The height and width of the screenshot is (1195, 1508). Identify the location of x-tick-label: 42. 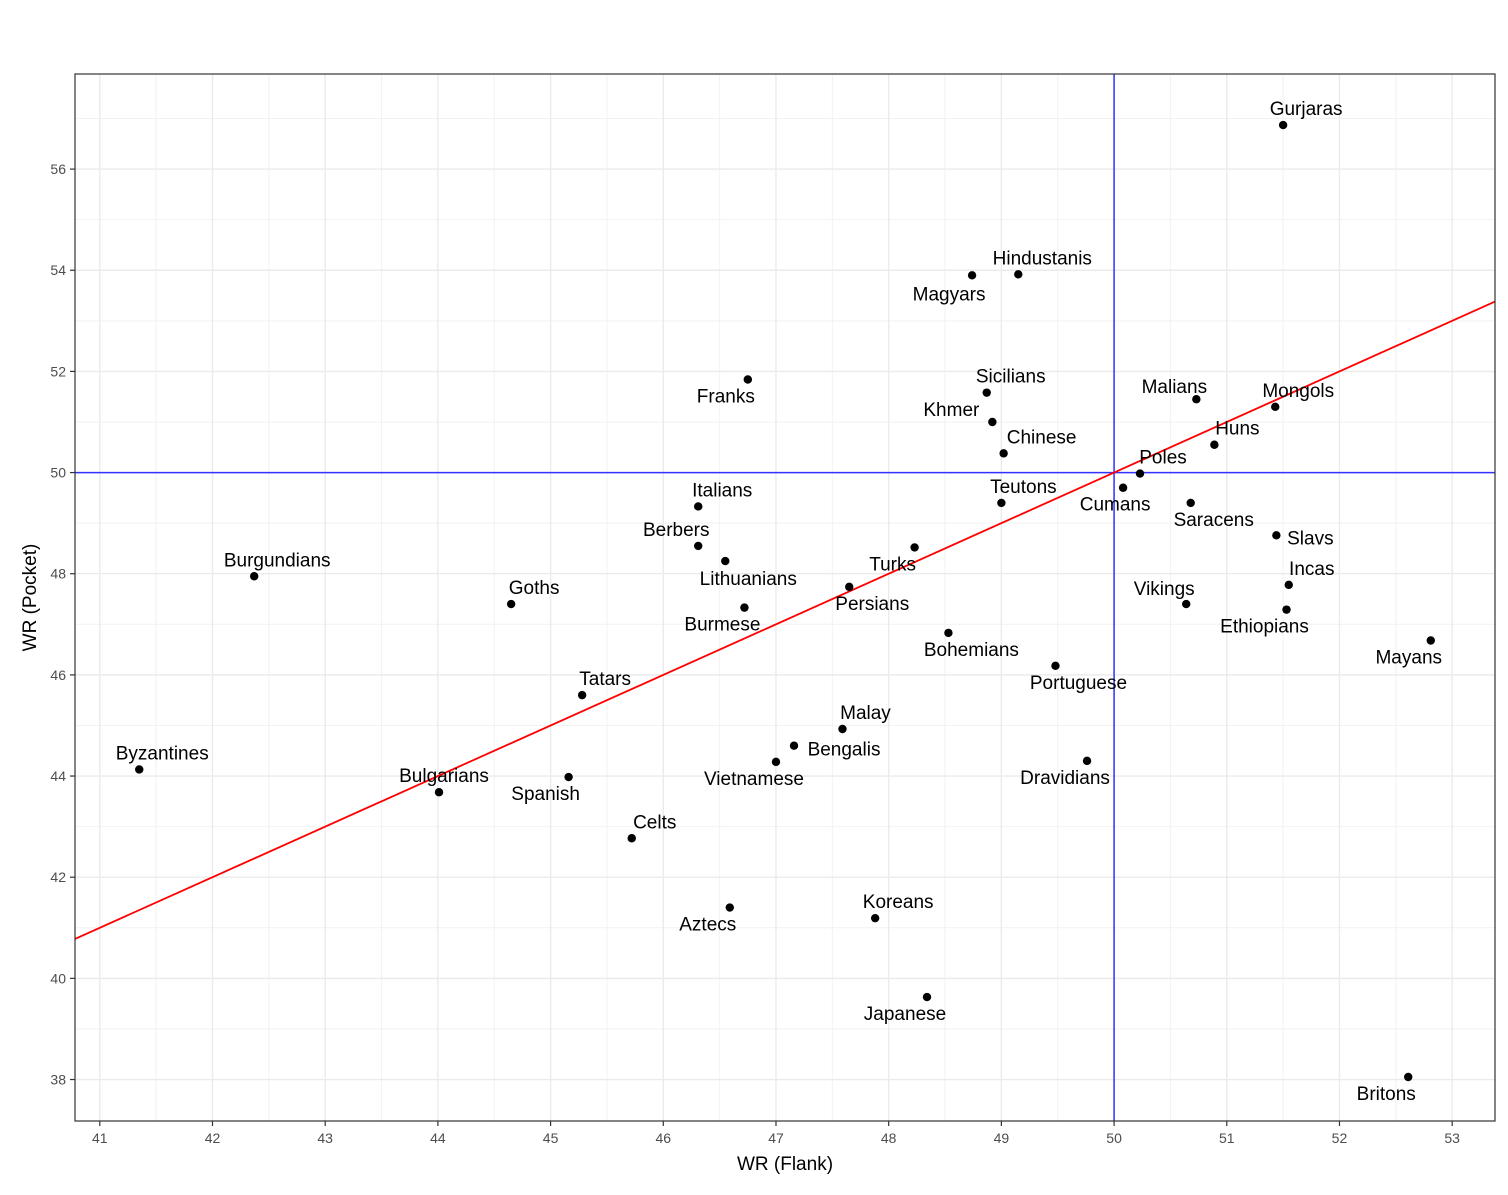
(213, 1138).